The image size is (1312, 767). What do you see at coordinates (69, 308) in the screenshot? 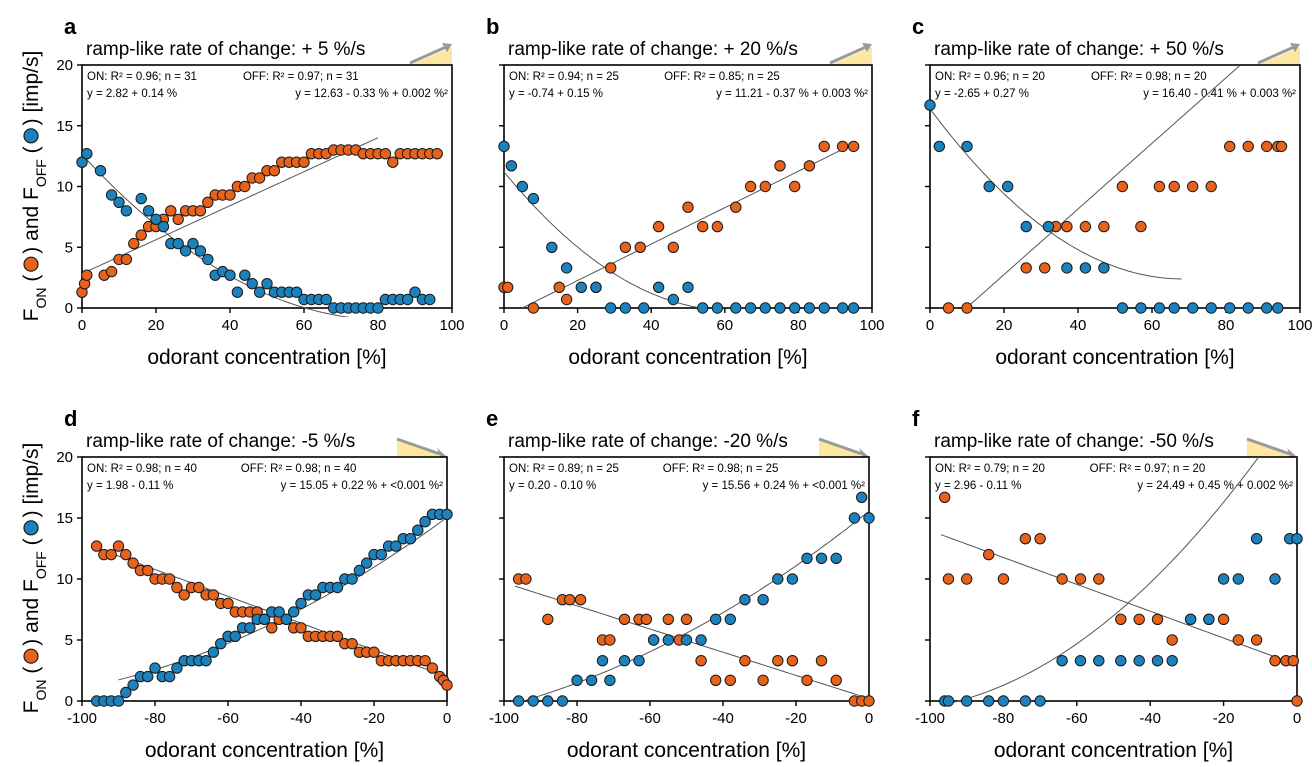
I see `y-tick-label: 0` at bounding box center [69, 308].